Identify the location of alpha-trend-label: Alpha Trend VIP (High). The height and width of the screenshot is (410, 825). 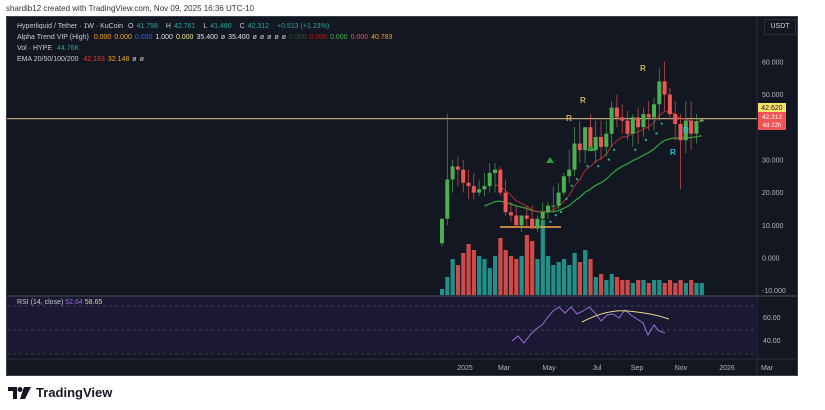
(53, 37).